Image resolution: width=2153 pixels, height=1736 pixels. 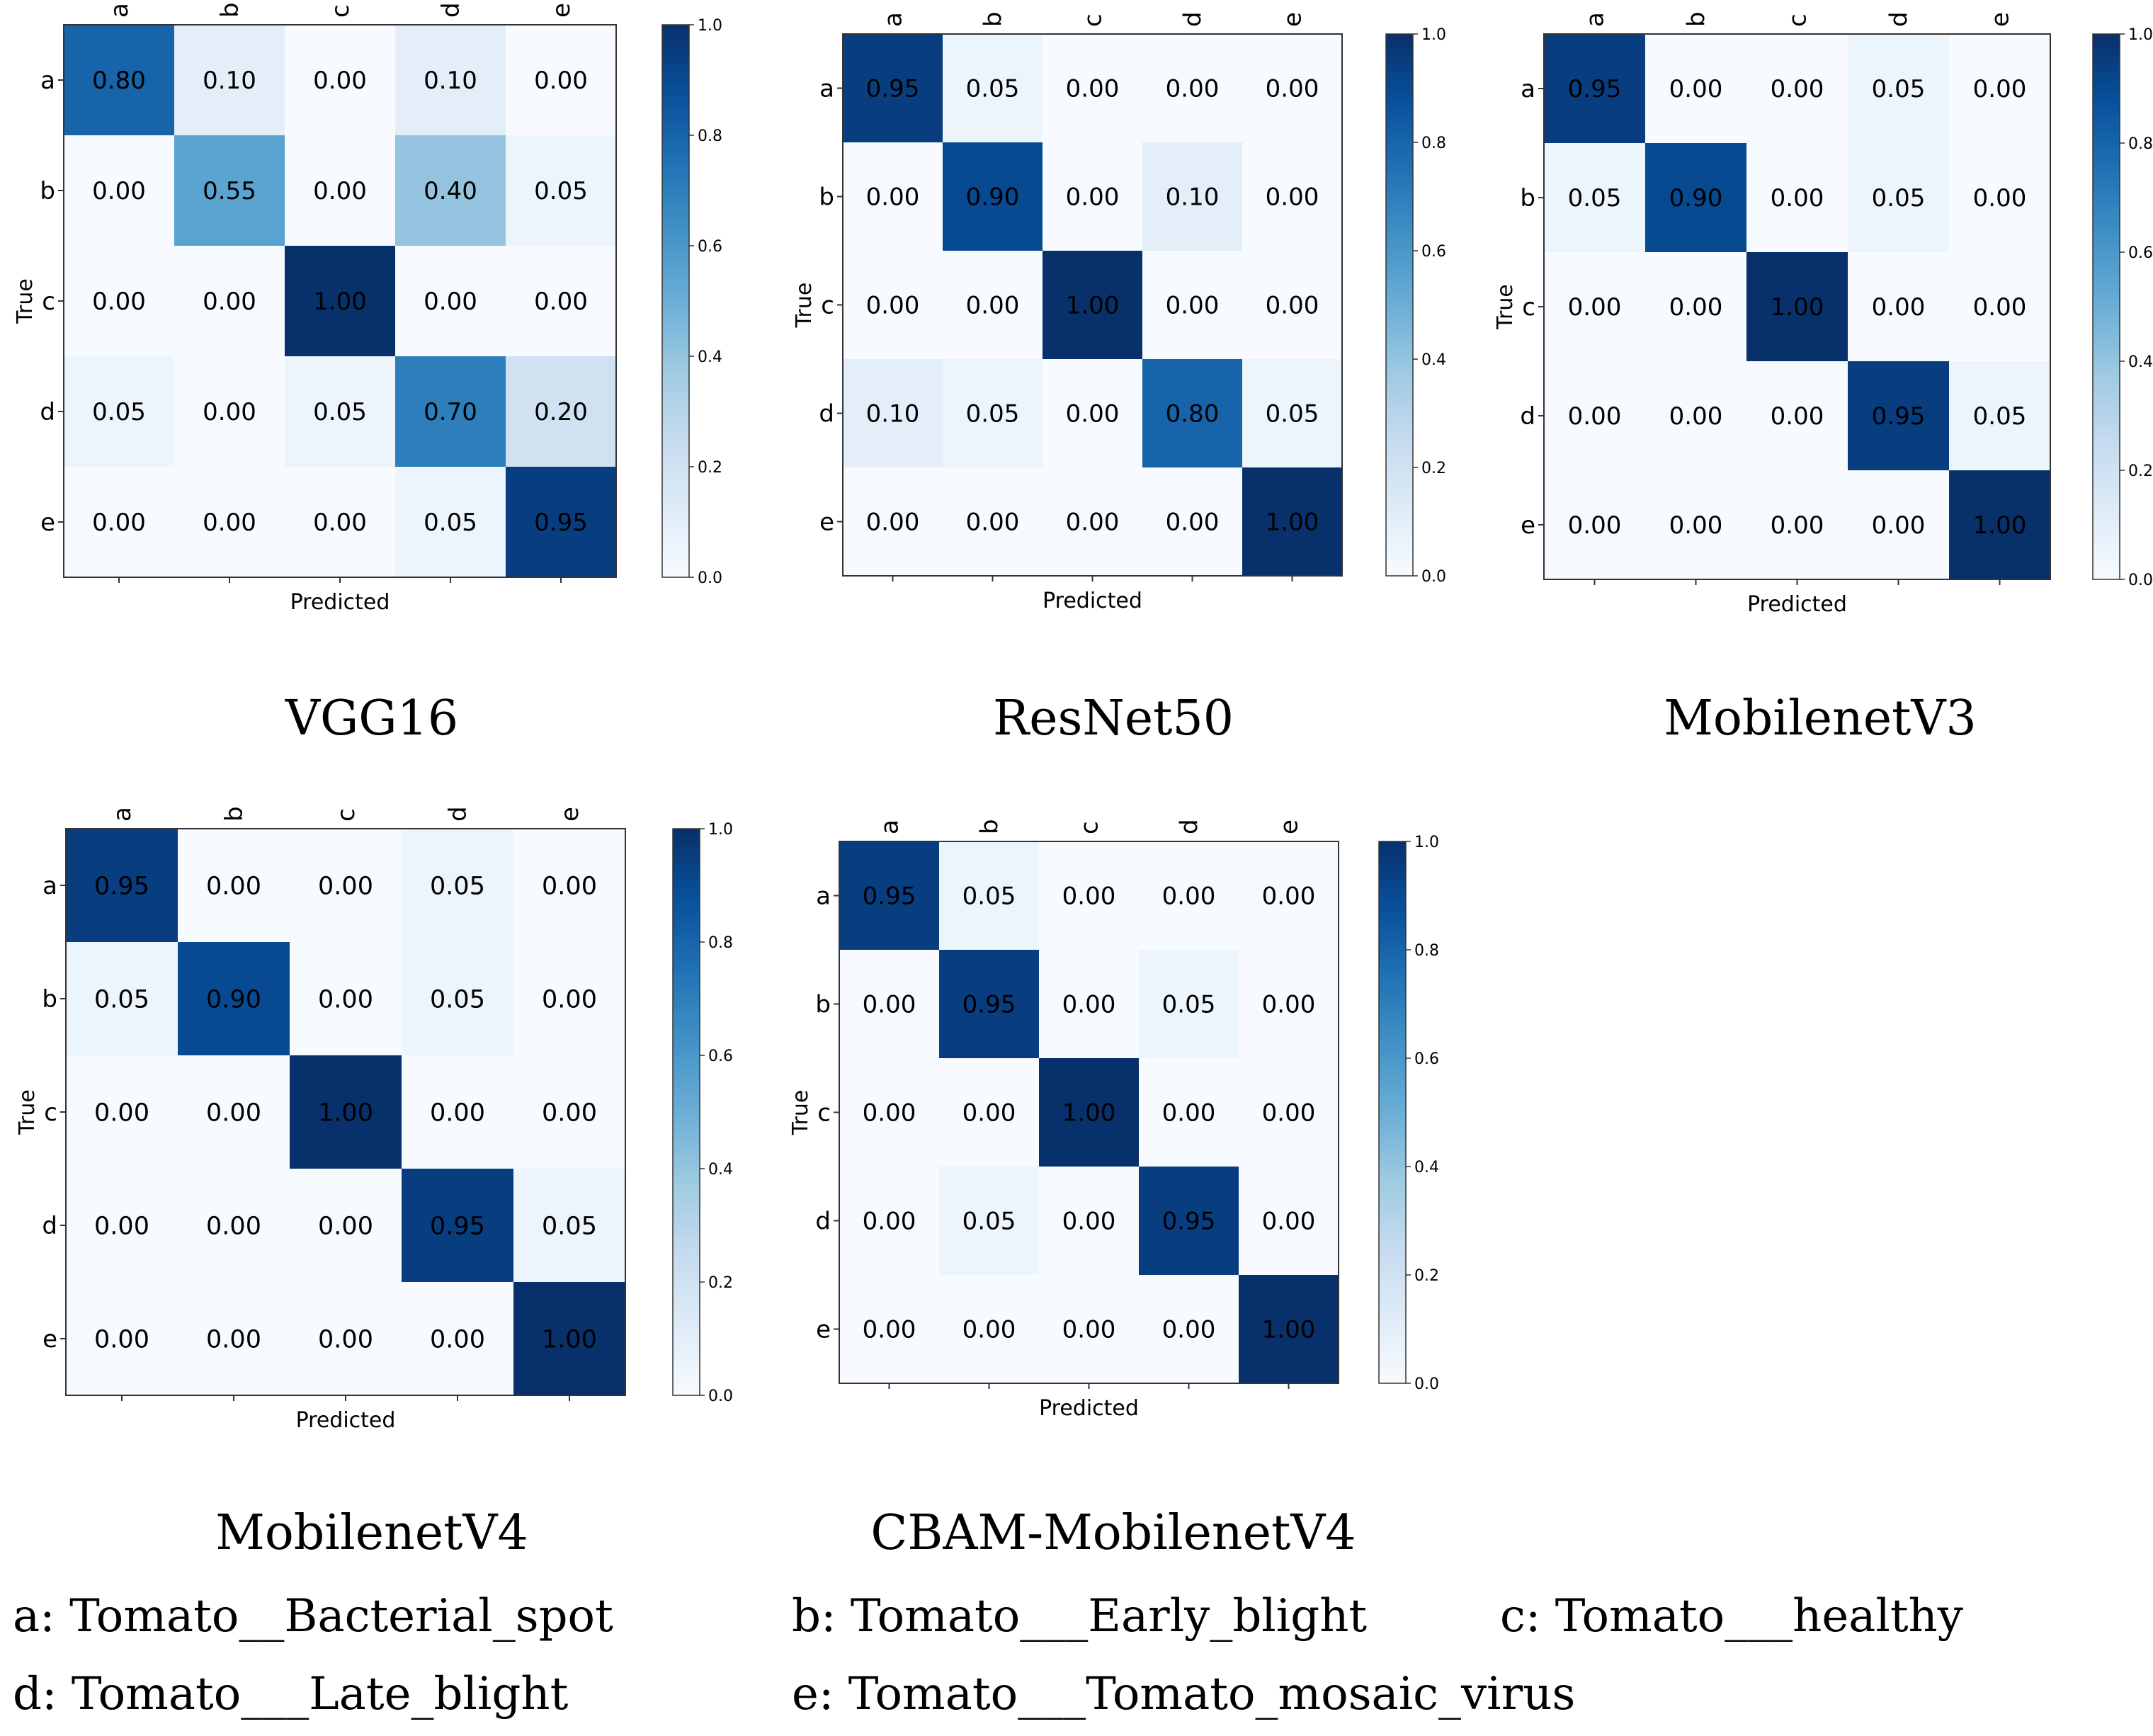 I want to click on cell-value-label: 0.40, so click(x=450, y=191).